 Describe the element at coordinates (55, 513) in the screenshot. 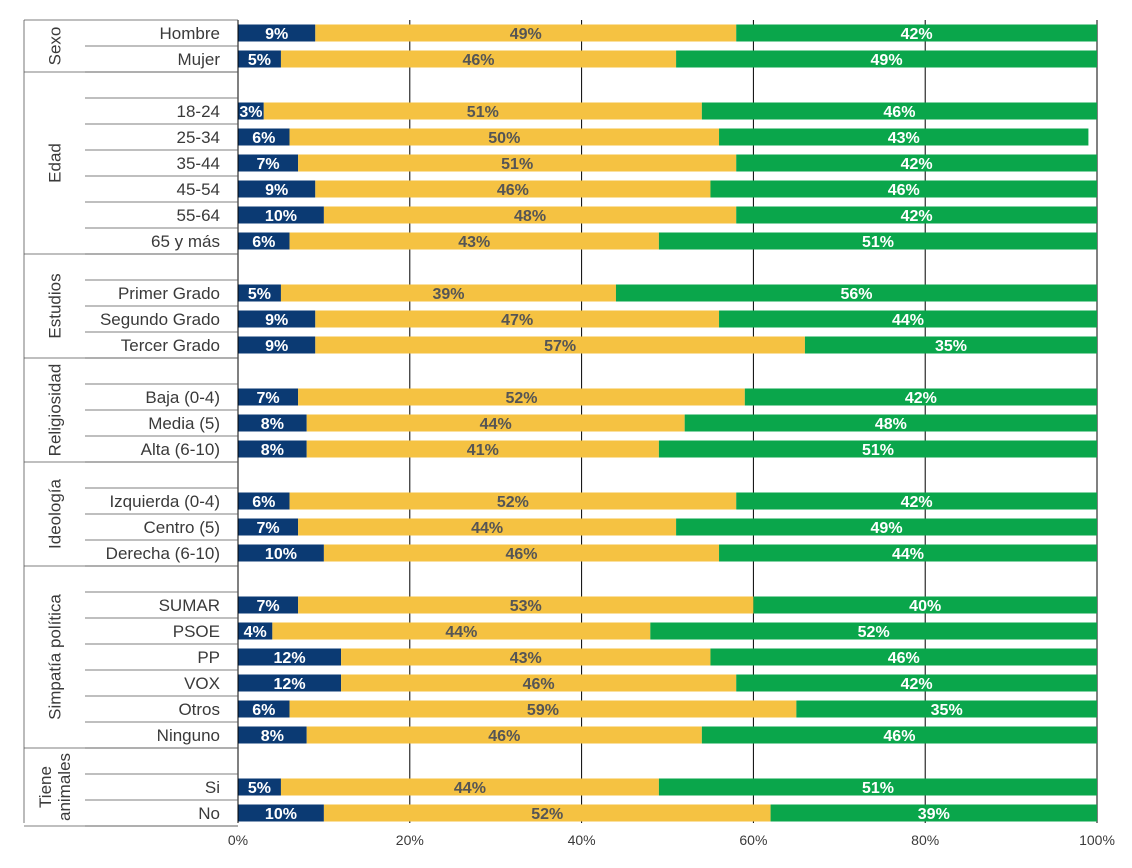

I see `group-label: Ideología` at that location.